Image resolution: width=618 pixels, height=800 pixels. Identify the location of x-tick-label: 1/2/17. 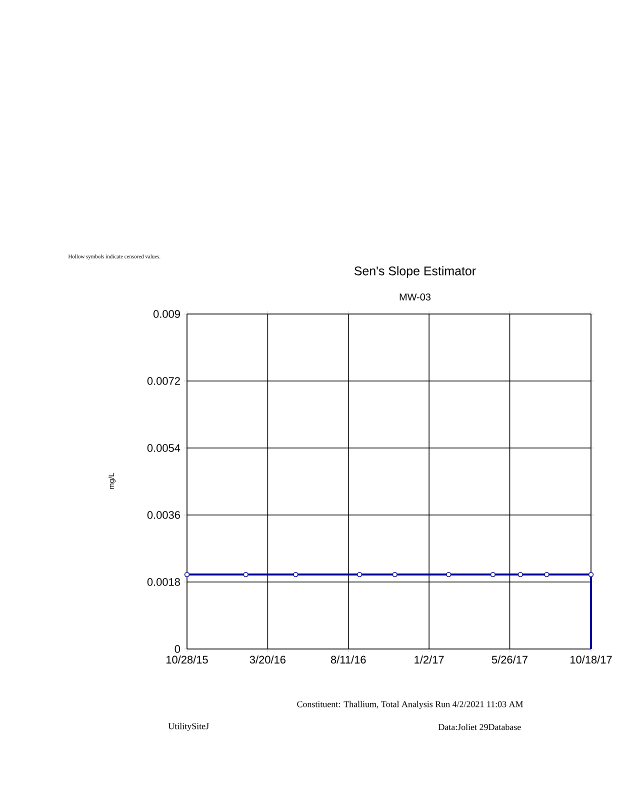
(429, 660).